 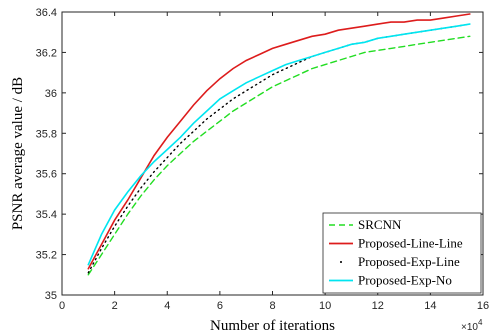 What do you see at coordinates (480, 322) in the screenshot?
I see `x-axis-multiplier-exponent: 4` at bounding box center [480, 322].